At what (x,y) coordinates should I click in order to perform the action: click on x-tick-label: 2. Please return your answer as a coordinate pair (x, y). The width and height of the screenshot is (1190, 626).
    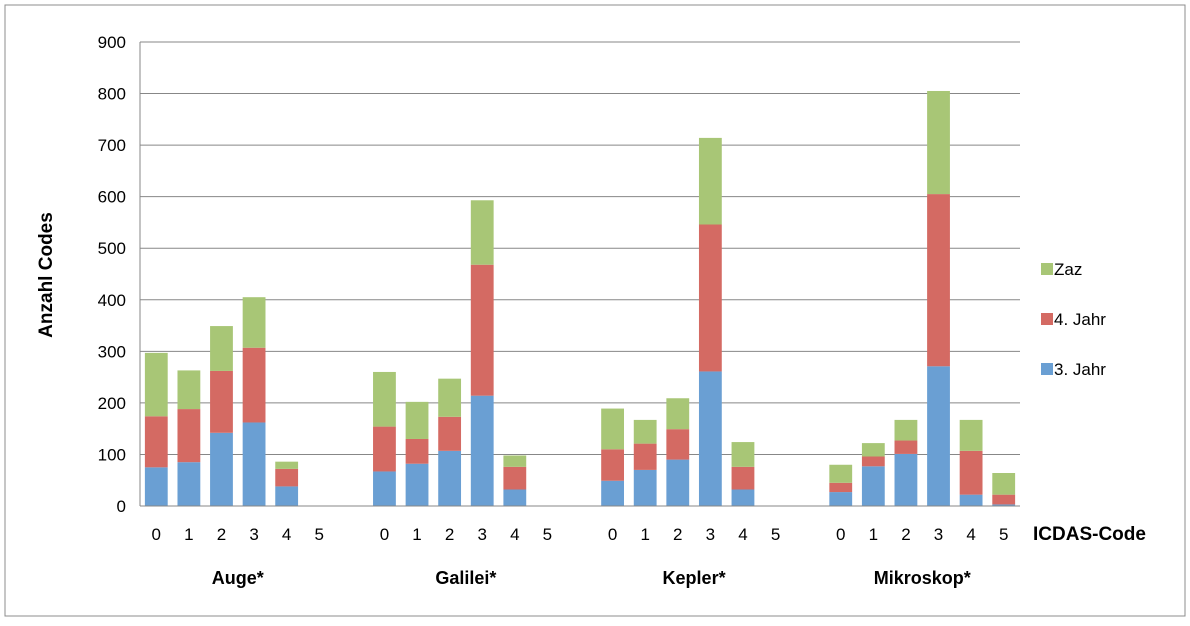
    Looking at the image, I should click on (905, 534).